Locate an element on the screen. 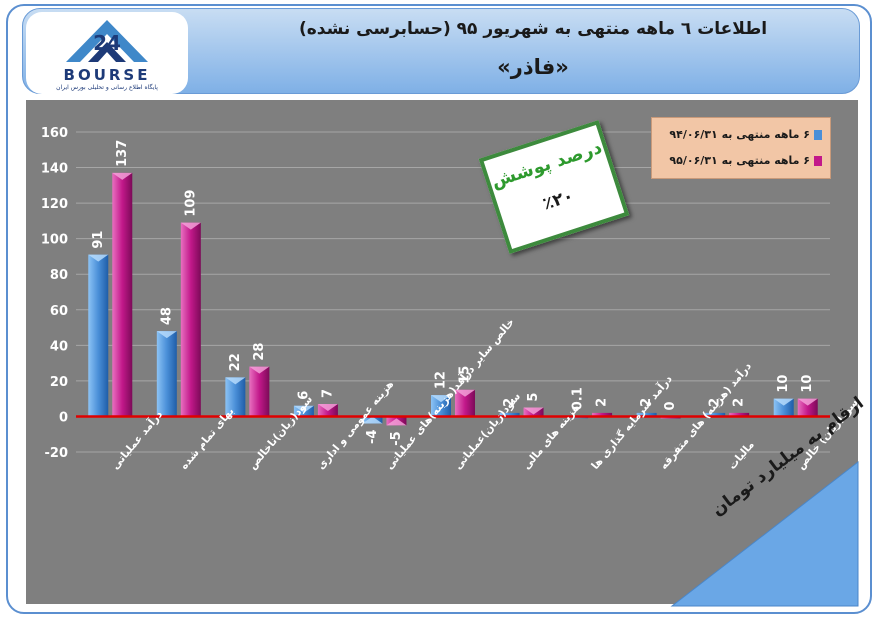 This screenshot has height=620, width=879. legend-item-series-2: ۶ ماهه منتهی به ۹۵/۰۶/۳۱ is located at coordinates (745, 160).